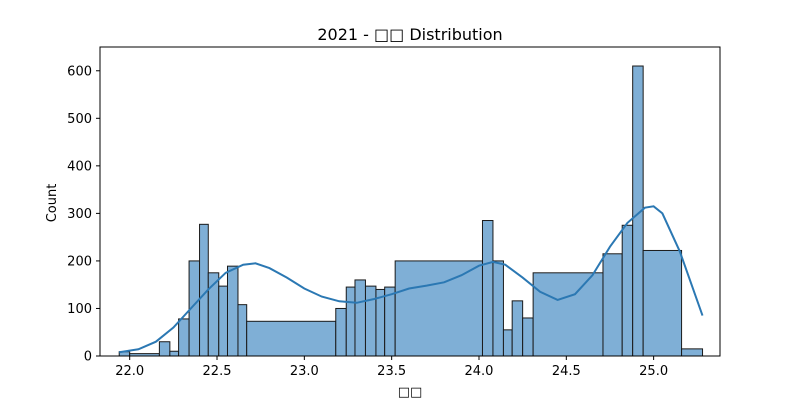 This screenshot has width=800, height=400. Describe the element at coordinates (304, 371) in the screenshot. I see `x-tick-label: 23.0` at that location.